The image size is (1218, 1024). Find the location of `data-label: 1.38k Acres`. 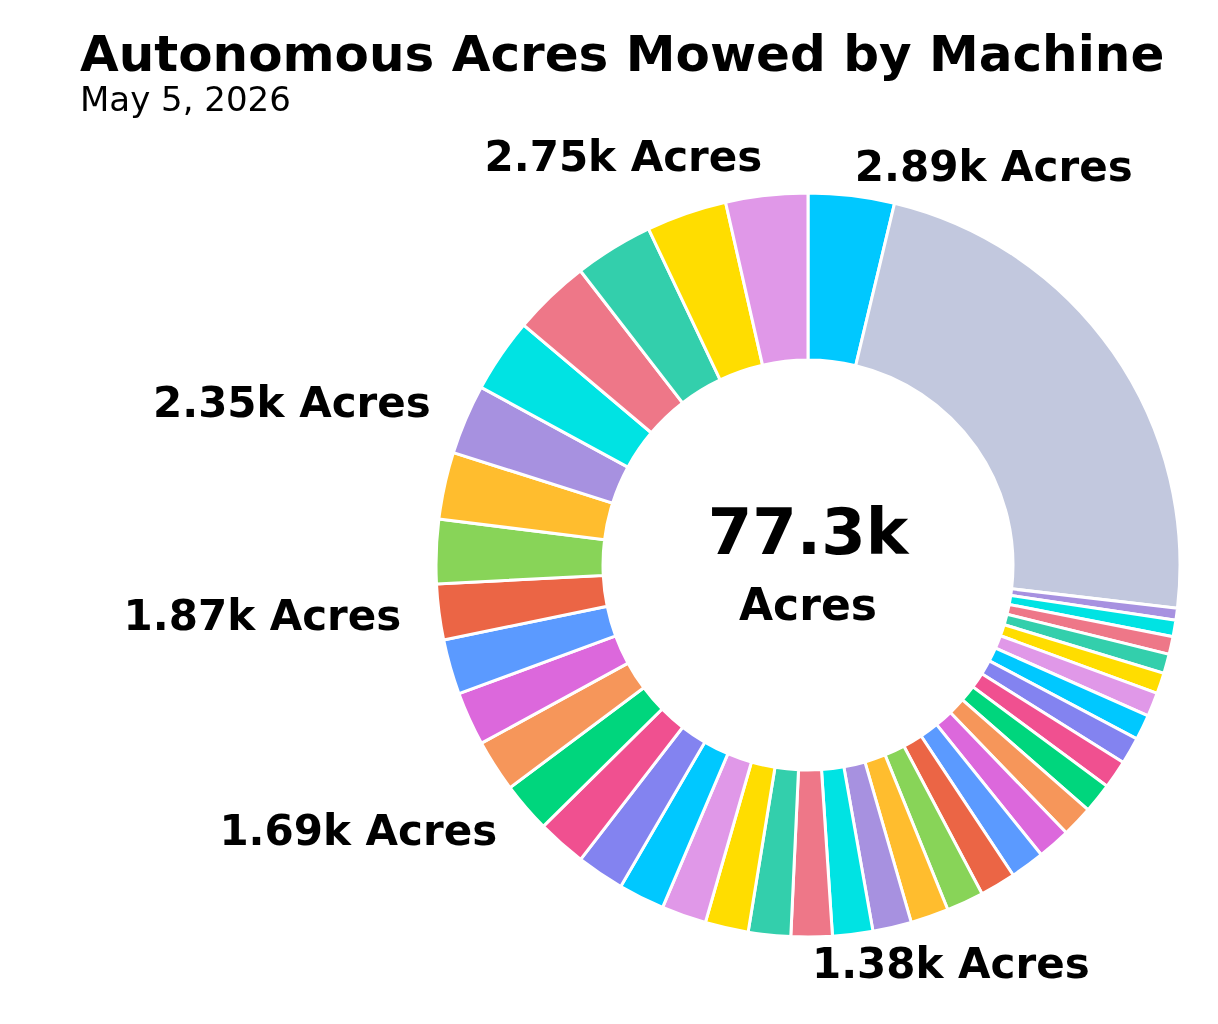

data-label: 1.38k Acres is located at coordinates (950, 963).